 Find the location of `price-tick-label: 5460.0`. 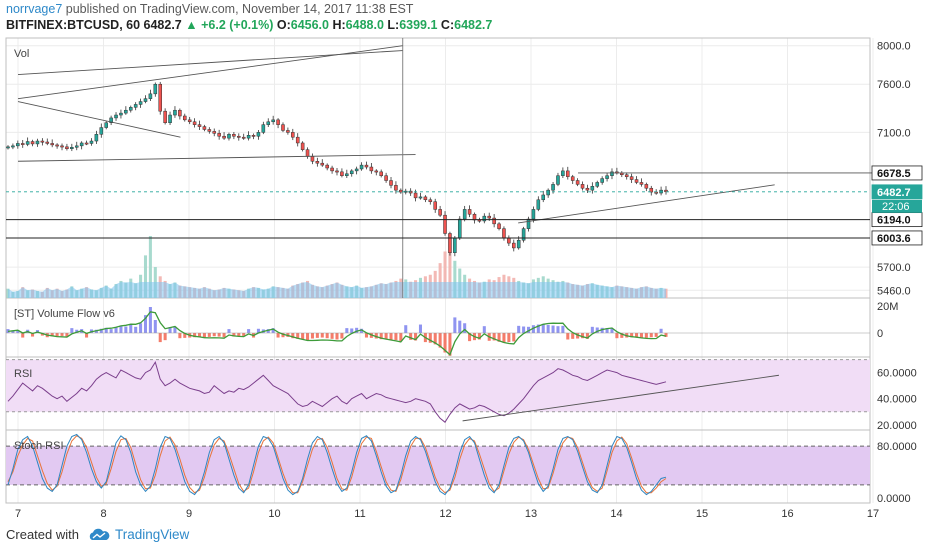

price-tick-label: 5460.0 is located at coordinates (894, 291).